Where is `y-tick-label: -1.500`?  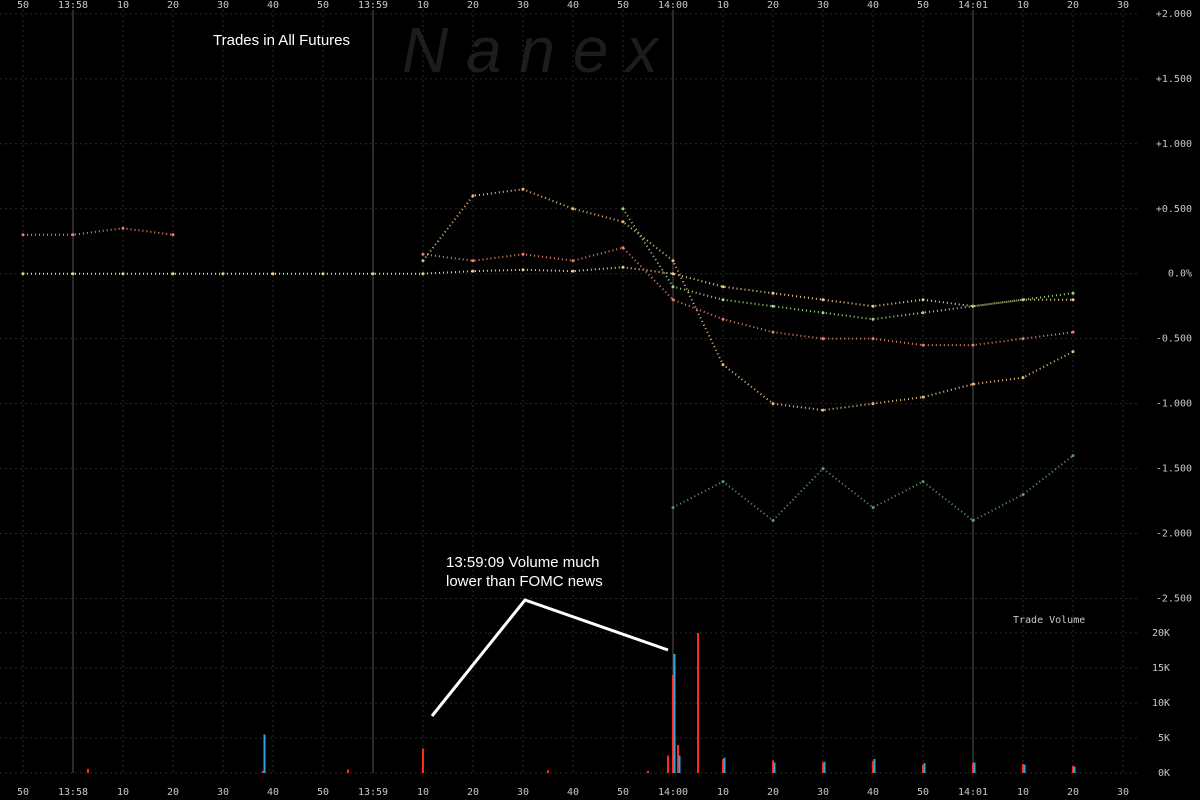 y-tick-label: -1.500 is located at coordinates (1174, 469).